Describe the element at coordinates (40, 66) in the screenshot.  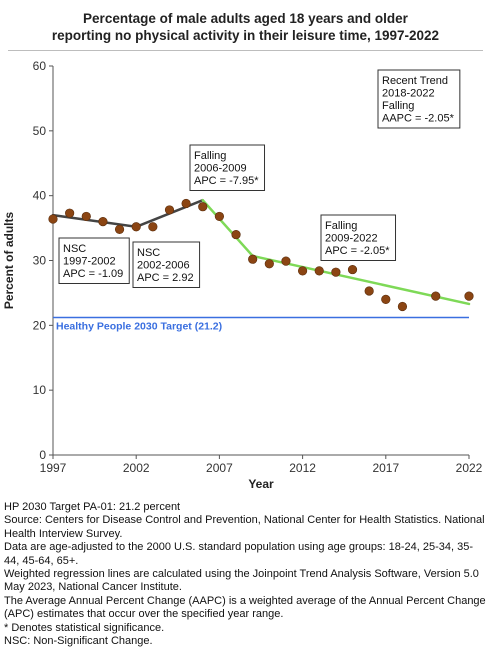
I see `y-tick-label: 60` at that location.